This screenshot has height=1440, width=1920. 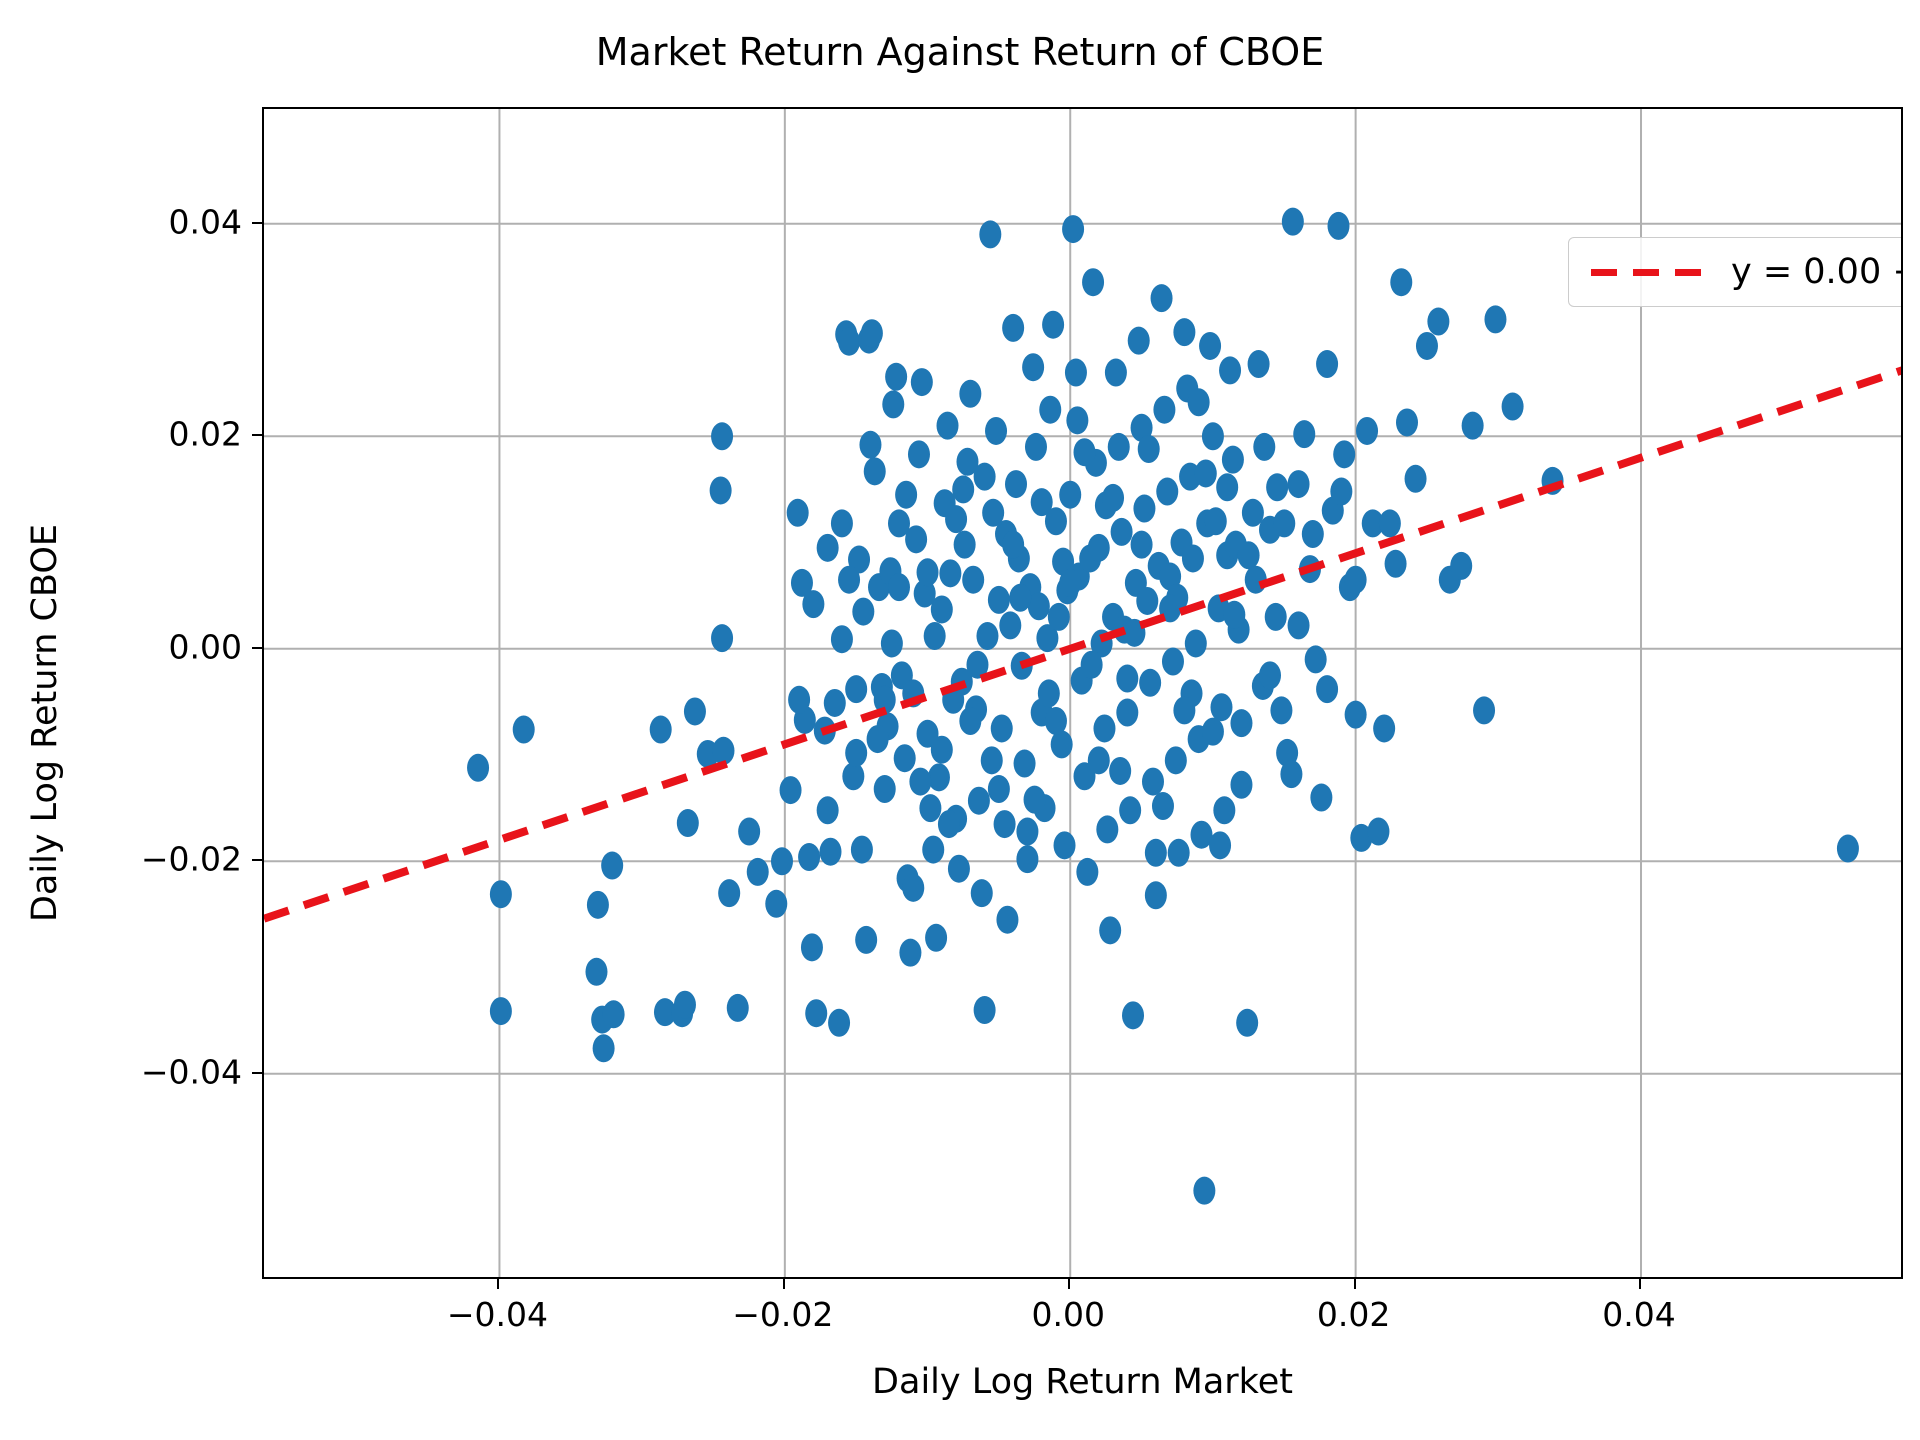 What do you see at coordinates (1651, 272) in the screenshot?
I see `legend-line-swatch` at bounding box center [1651, 272].